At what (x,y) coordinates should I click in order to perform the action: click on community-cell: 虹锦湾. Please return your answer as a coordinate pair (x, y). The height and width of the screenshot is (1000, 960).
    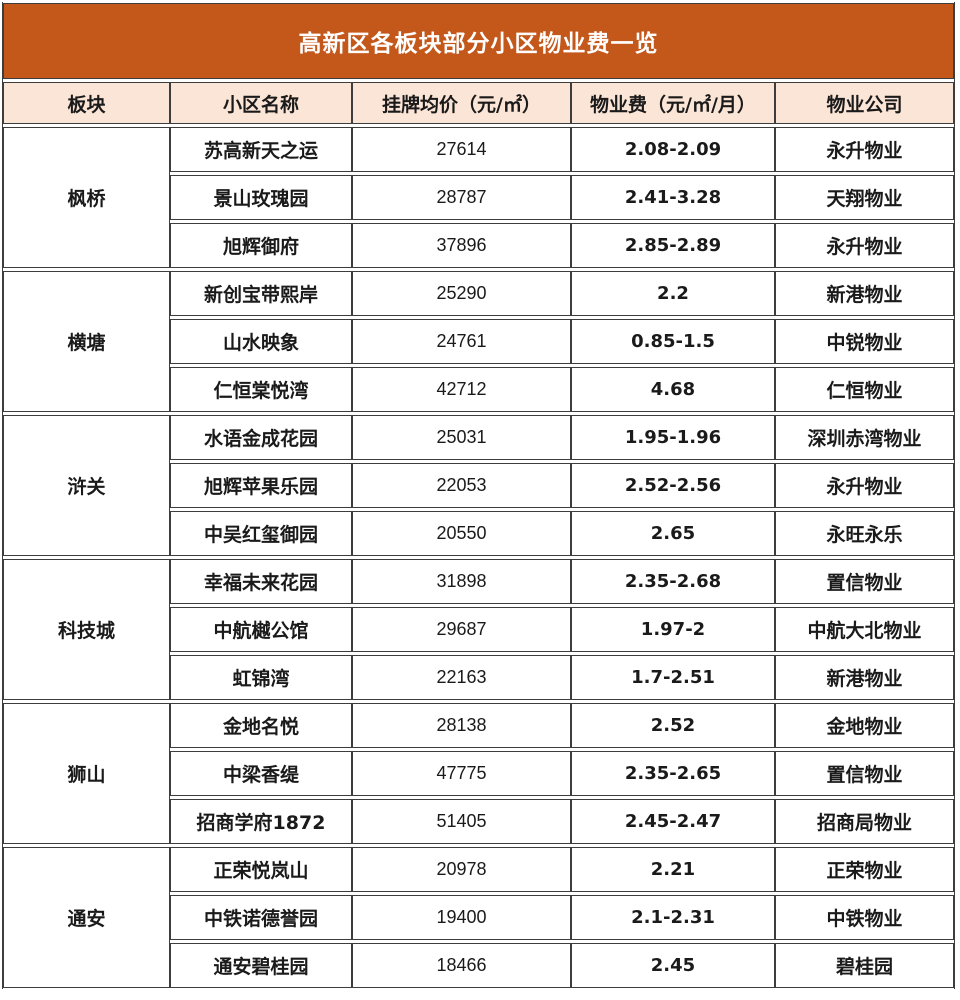
    Looking at the image, I should click on (261, 677).